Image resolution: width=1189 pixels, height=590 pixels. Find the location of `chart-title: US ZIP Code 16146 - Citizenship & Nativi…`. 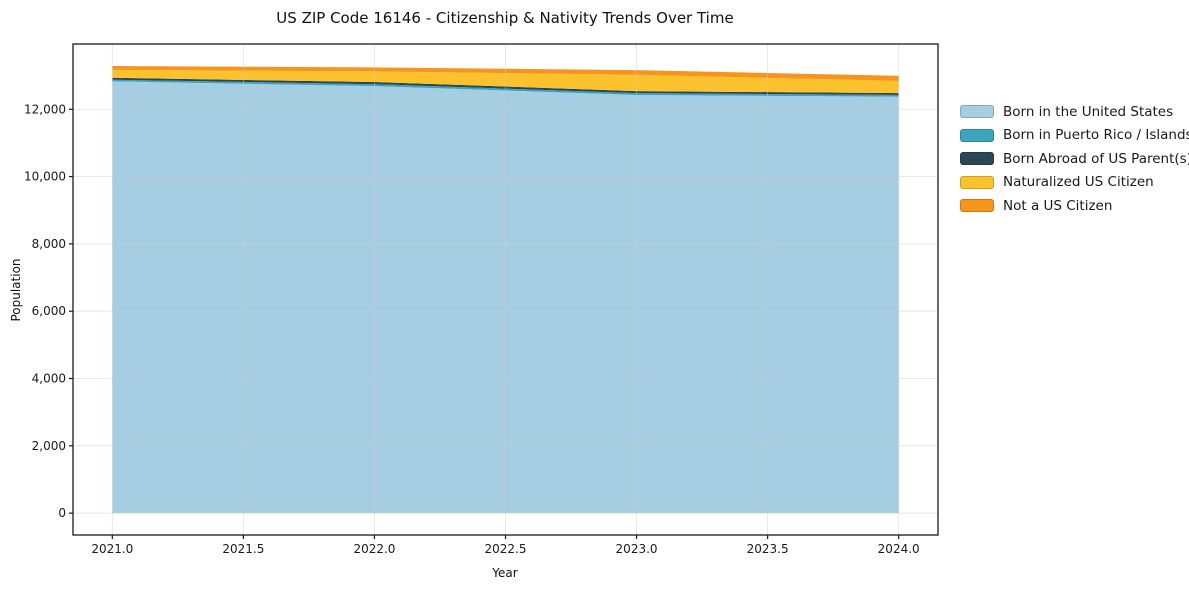

chart-title: US ZIP Code 16146 - Citizenship & Nativi… is located at coordinates (505, 18).